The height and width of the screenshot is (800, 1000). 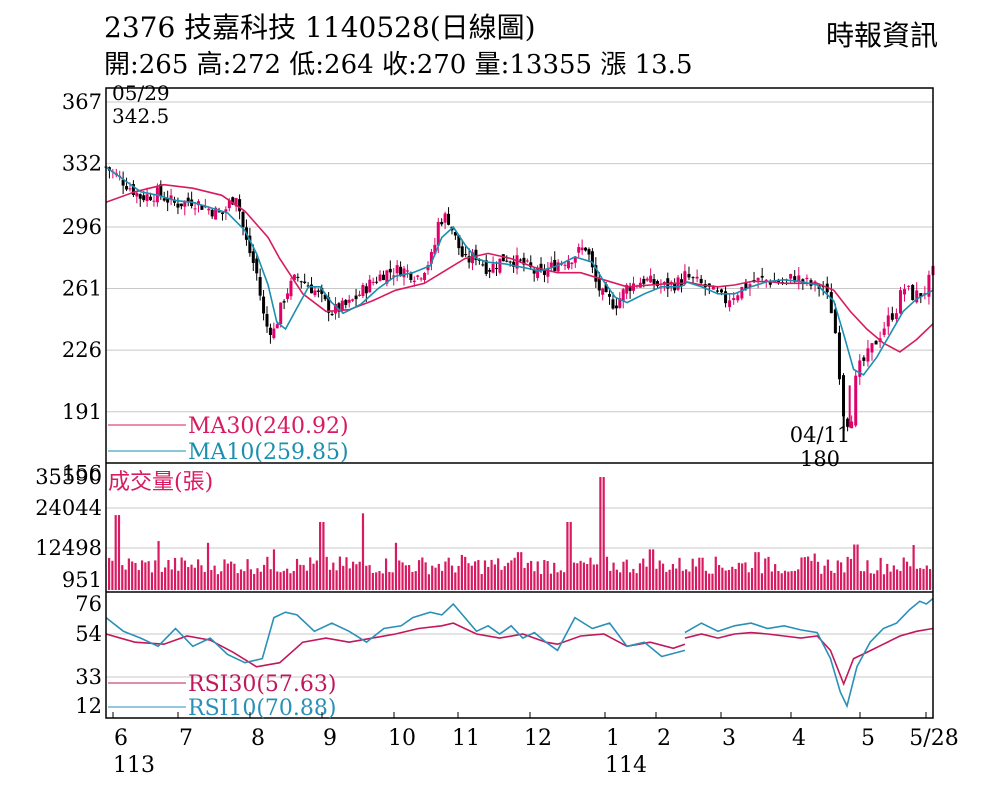 What do you see at coordinates (82, 164) in the screenshot?
I see `price-tick-label: 332` at bounding box center [82, 164].